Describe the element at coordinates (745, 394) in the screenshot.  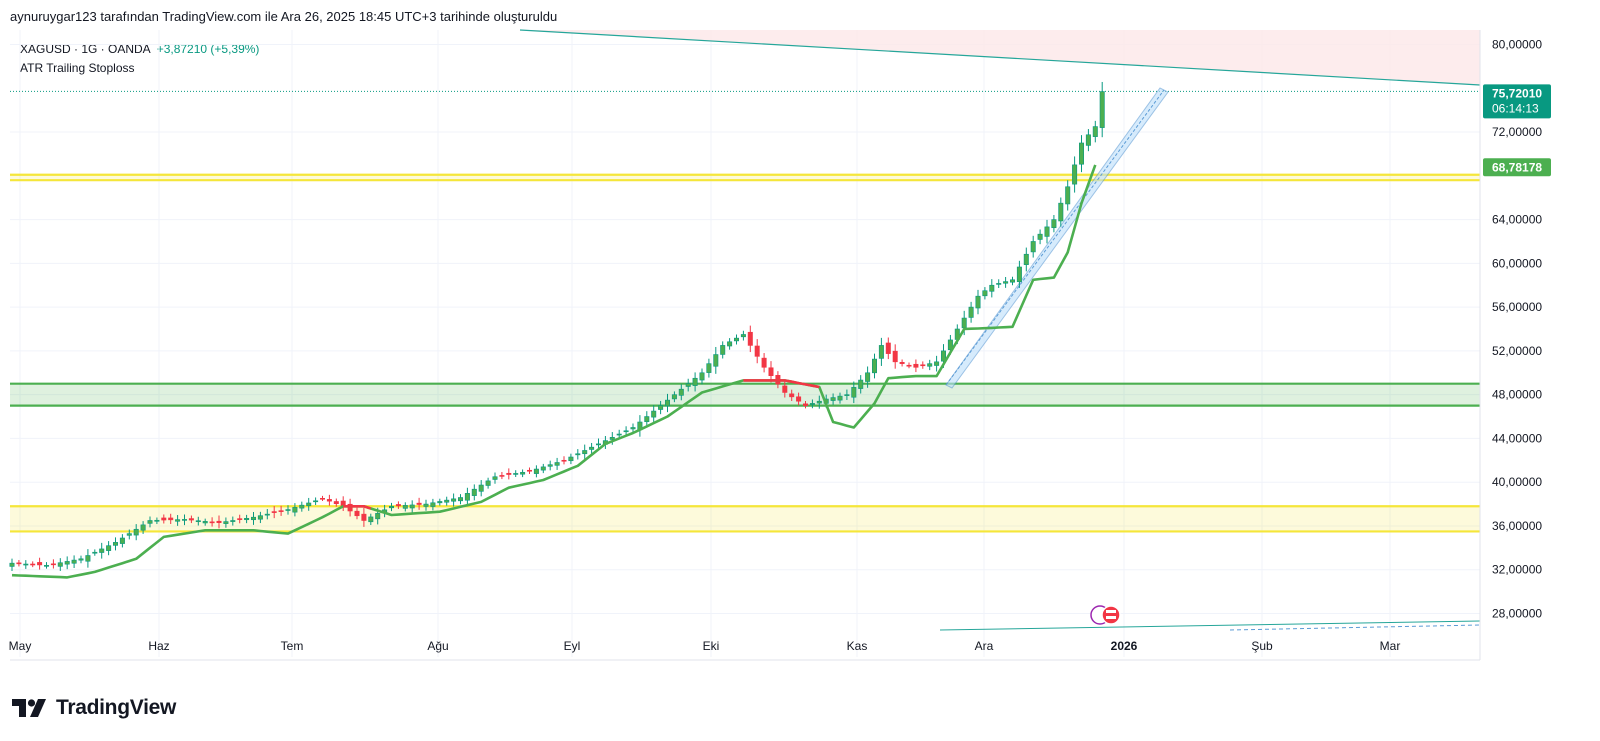
I see `green-support-zone` at that location.